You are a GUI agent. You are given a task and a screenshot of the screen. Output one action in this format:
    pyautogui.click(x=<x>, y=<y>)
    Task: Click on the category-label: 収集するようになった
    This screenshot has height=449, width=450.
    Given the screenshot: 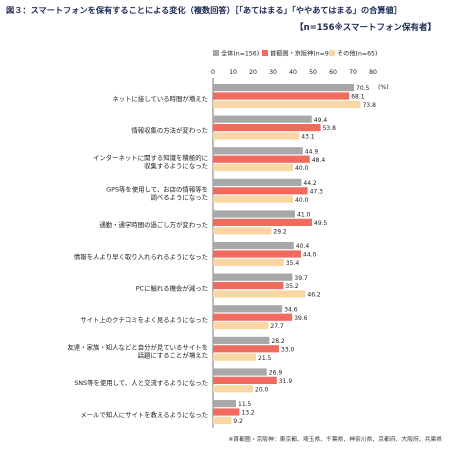 What is the action you would take?
    pyautogui.click(x=176, y=165)
    